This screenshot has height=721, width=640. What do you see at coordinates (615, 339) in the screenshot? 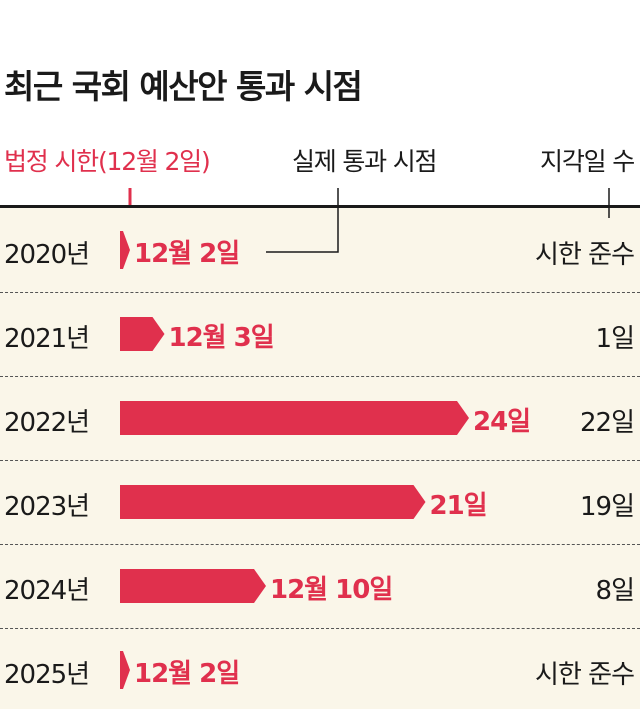
I see `days-late-label: 1일` at bounding box center [615, 339].